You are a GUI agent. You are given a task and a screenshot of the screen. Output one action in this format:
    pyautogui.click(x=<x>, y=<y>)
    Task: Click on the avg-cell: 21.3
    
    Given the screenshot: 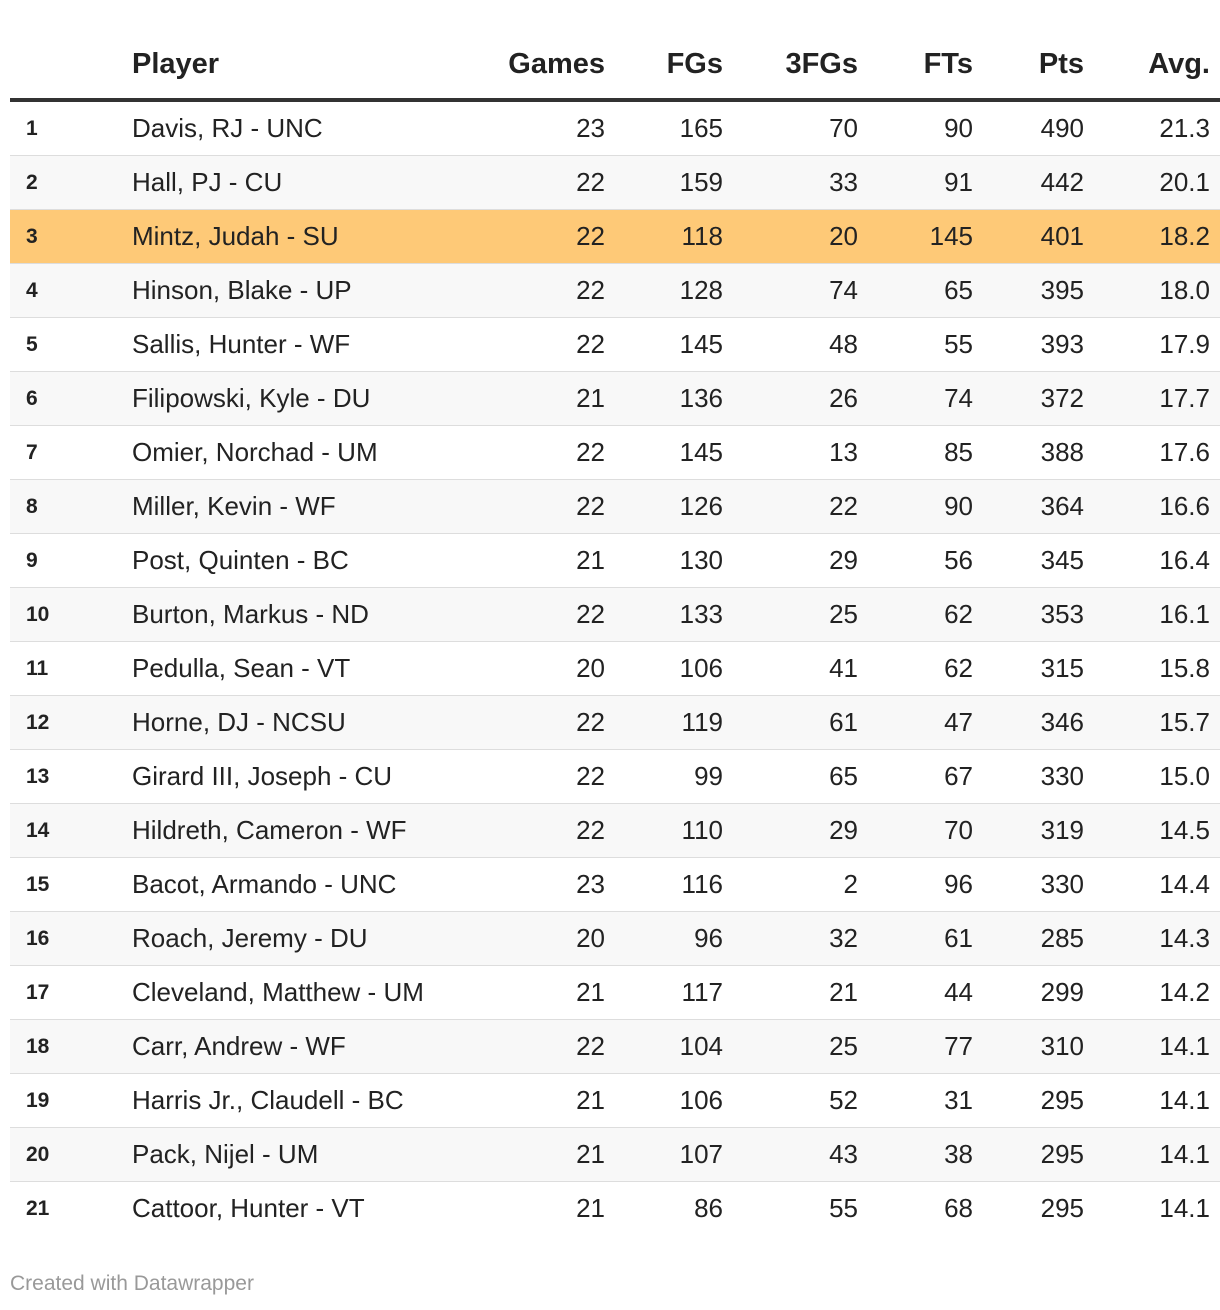 What is the action you would take?
    pyautogui.click(x=1152, y=128)
    